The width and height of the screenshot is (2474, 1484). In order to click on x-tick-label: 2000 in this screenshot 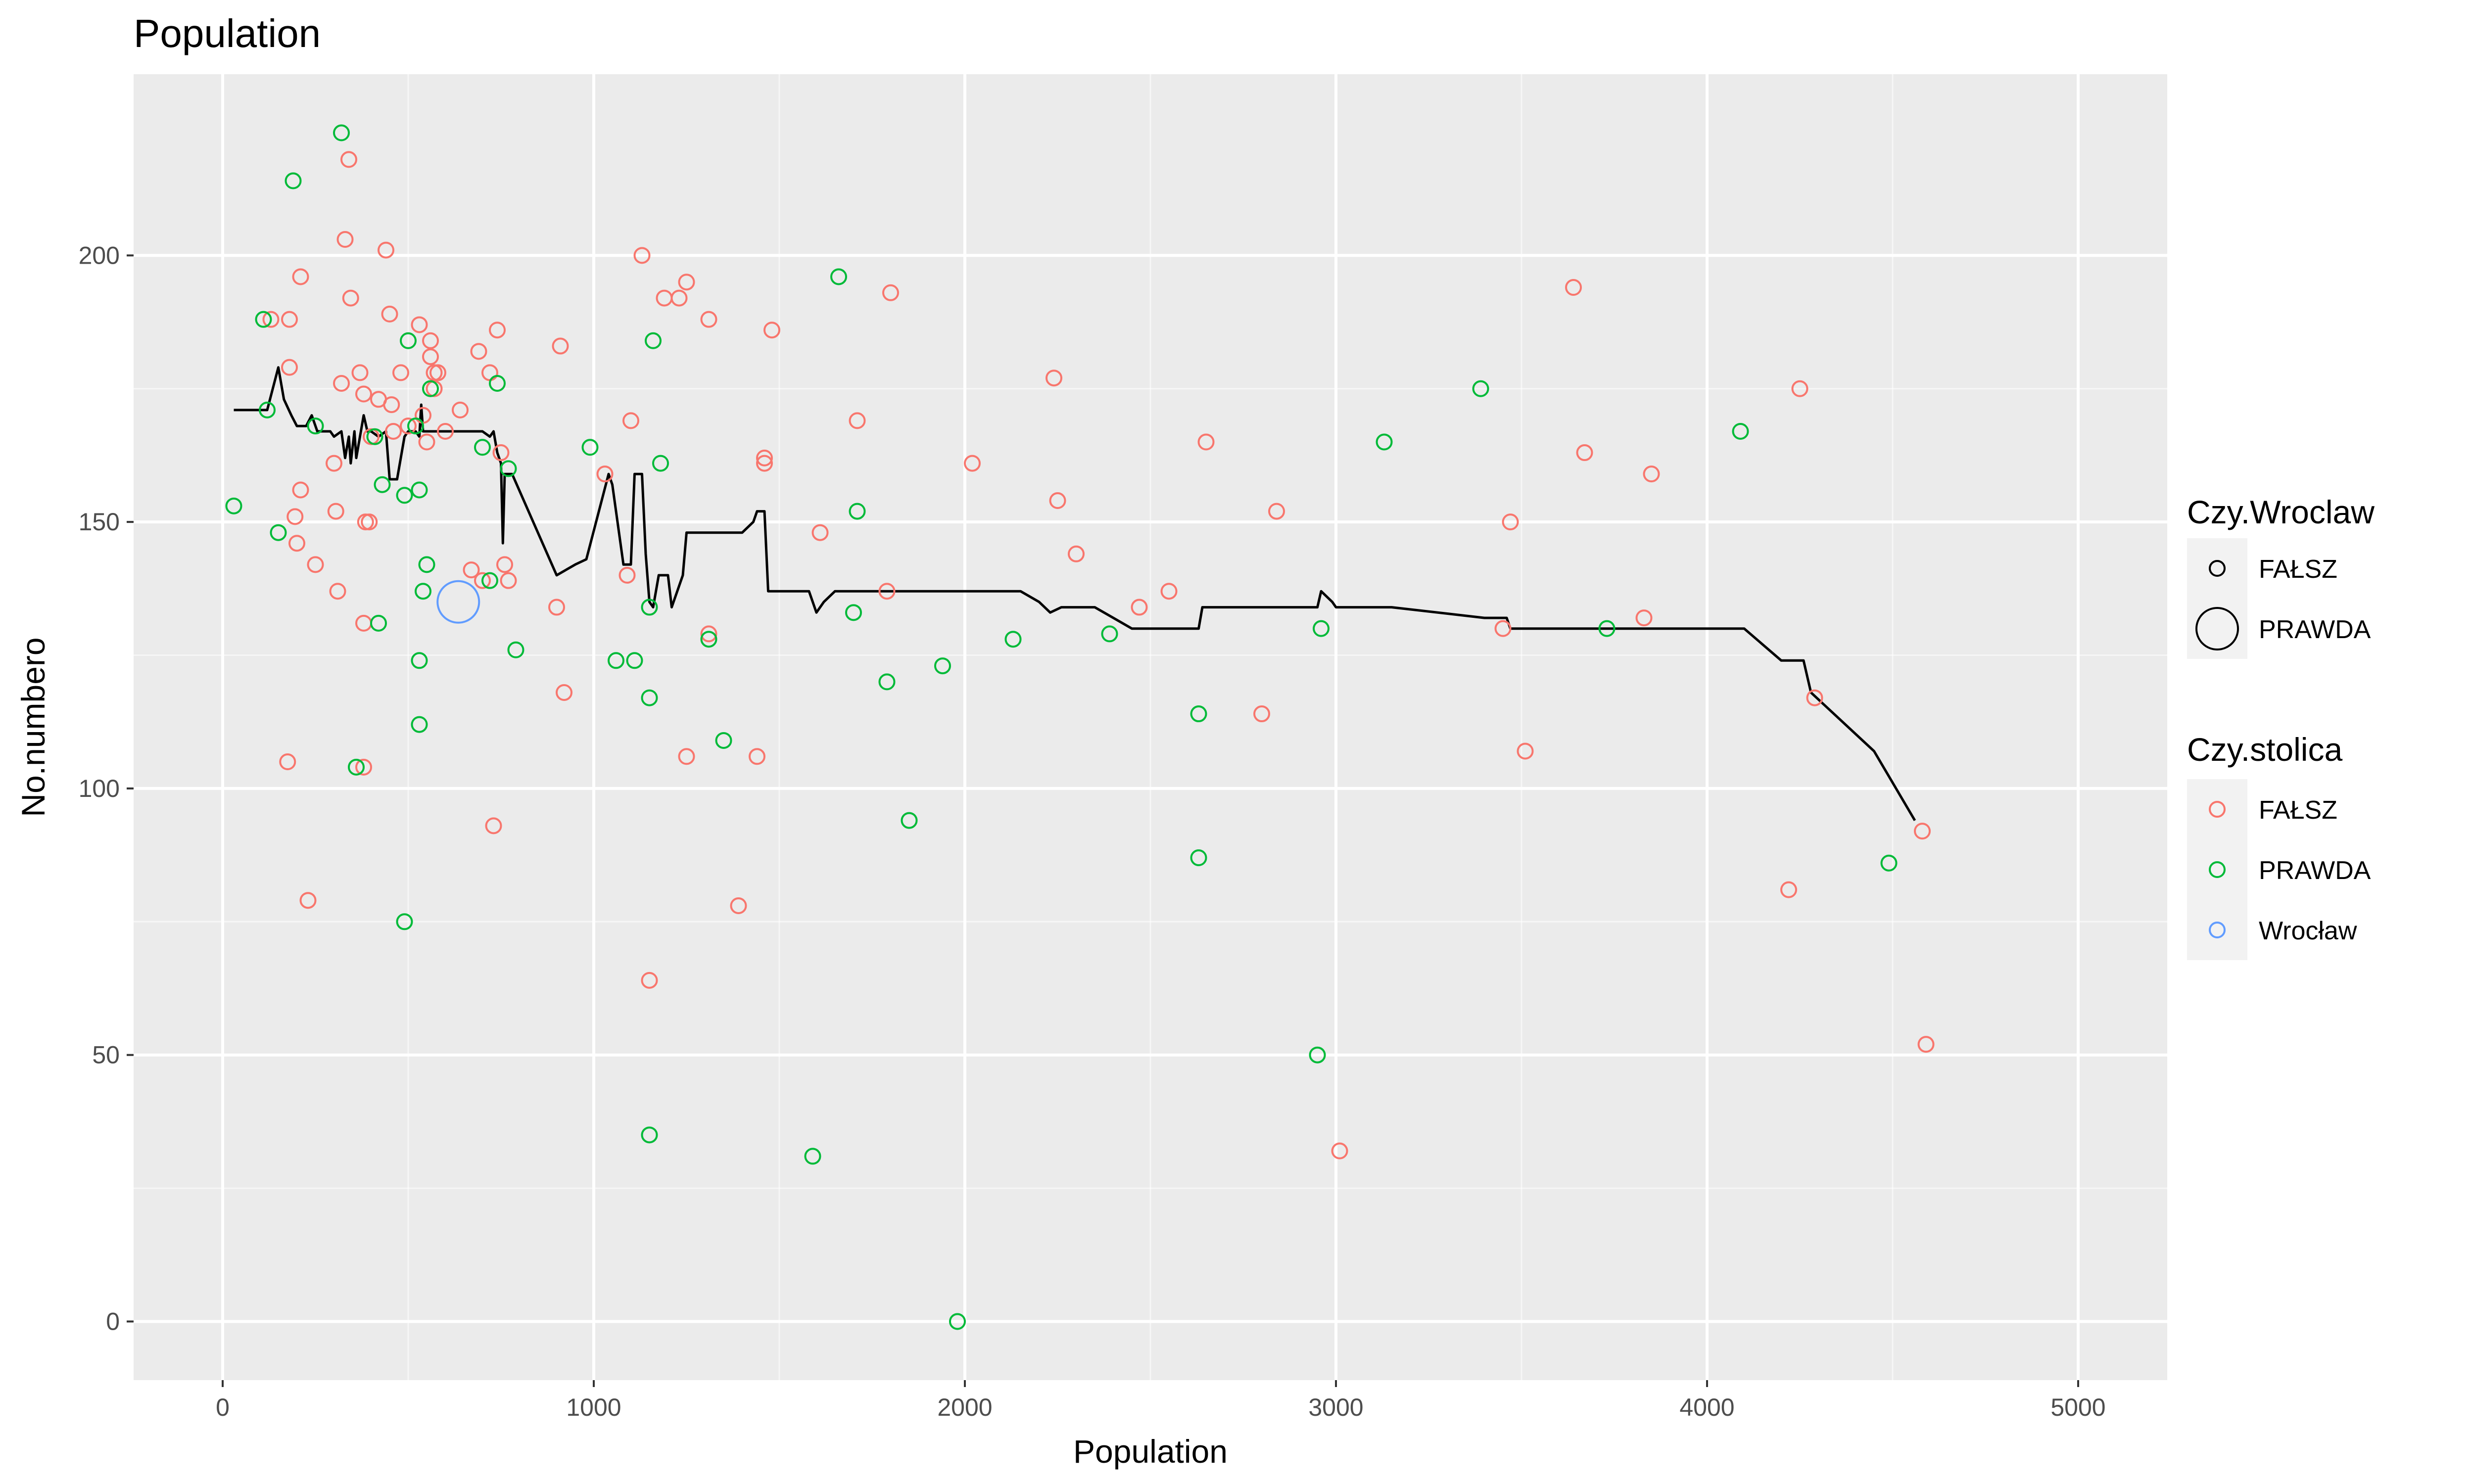, I will do `click(965, 1407)`.